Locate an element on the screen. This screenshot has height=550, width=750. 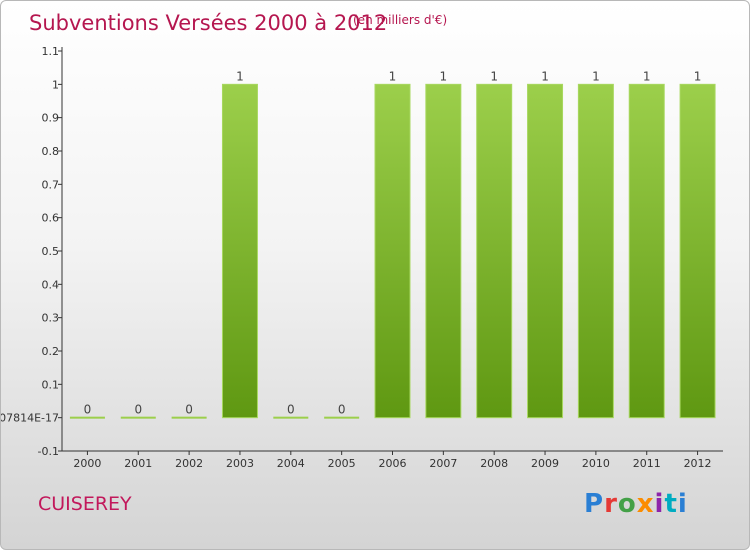
y-tick-label: 0.9 is located at coordinates (51, 118).